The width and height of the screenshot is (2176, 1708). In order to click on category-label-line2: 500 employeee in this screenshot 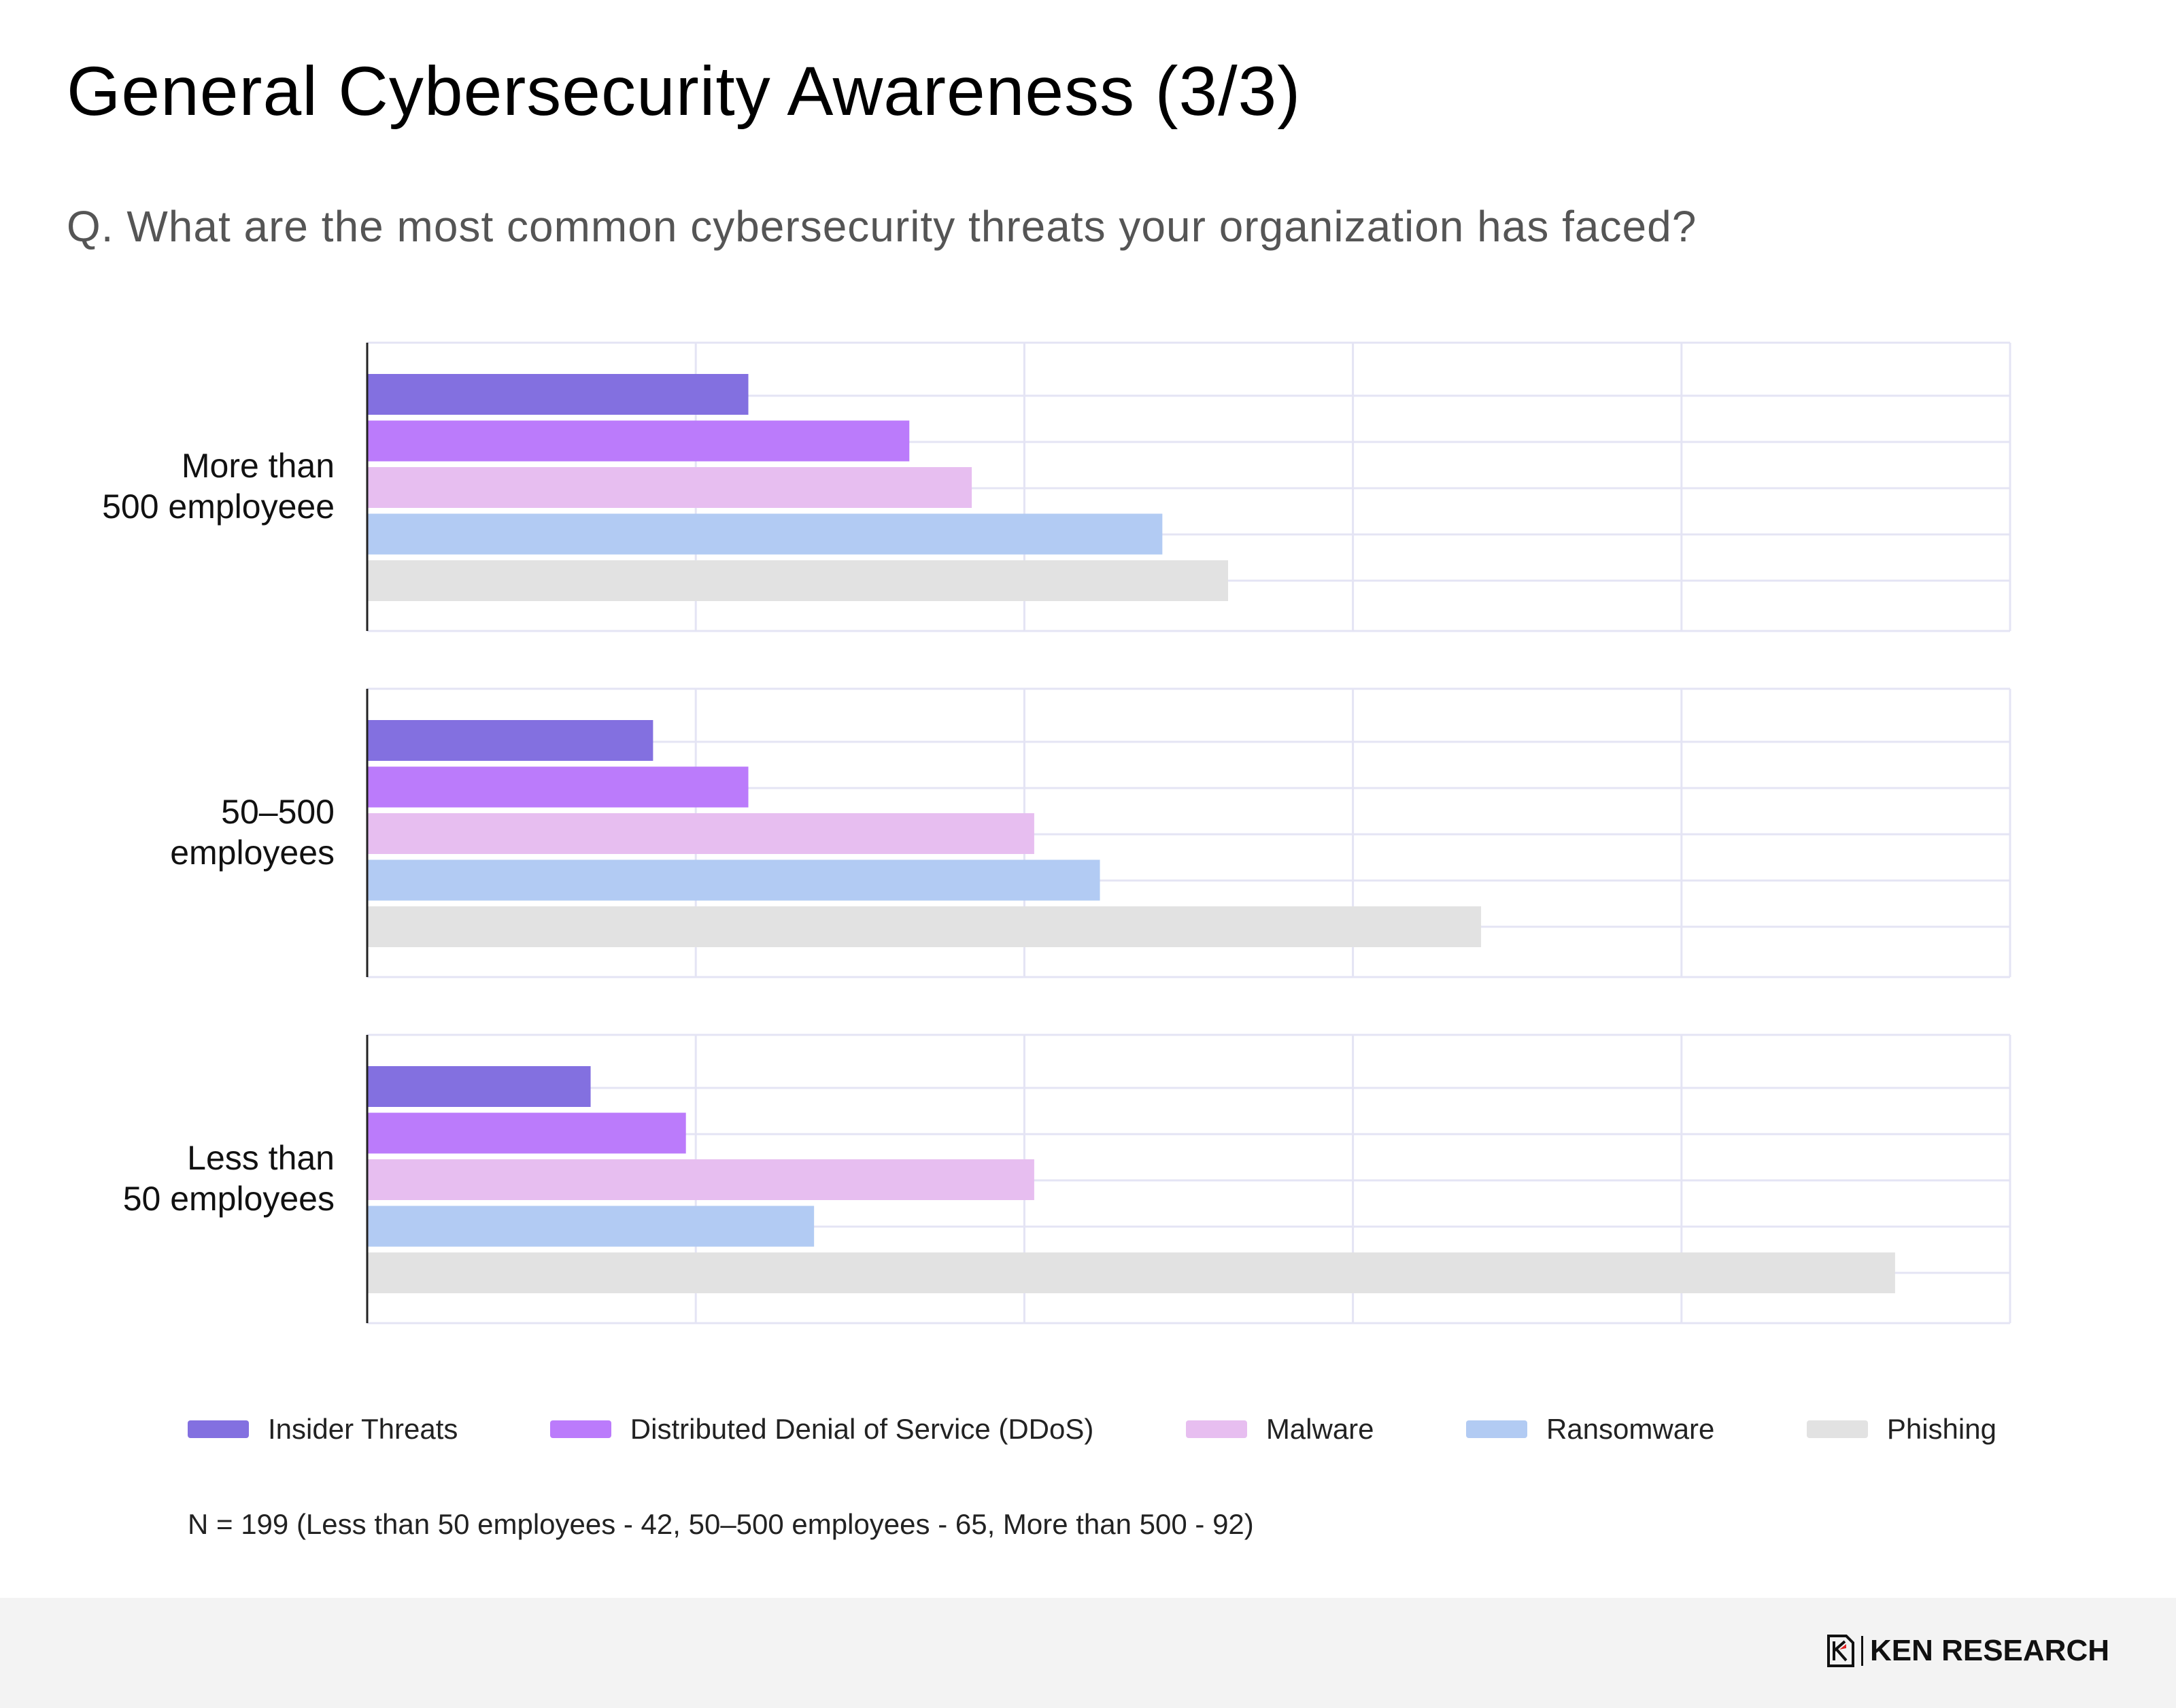, I will do `click(219, 507)`.